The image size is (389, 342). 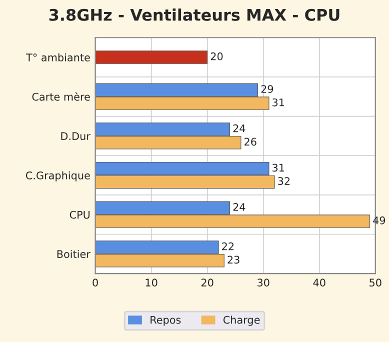 What do you see at coordinates (95, 282) in the screenshot?
I see `x-tick-label: 0` at bounding box center [95, 282].